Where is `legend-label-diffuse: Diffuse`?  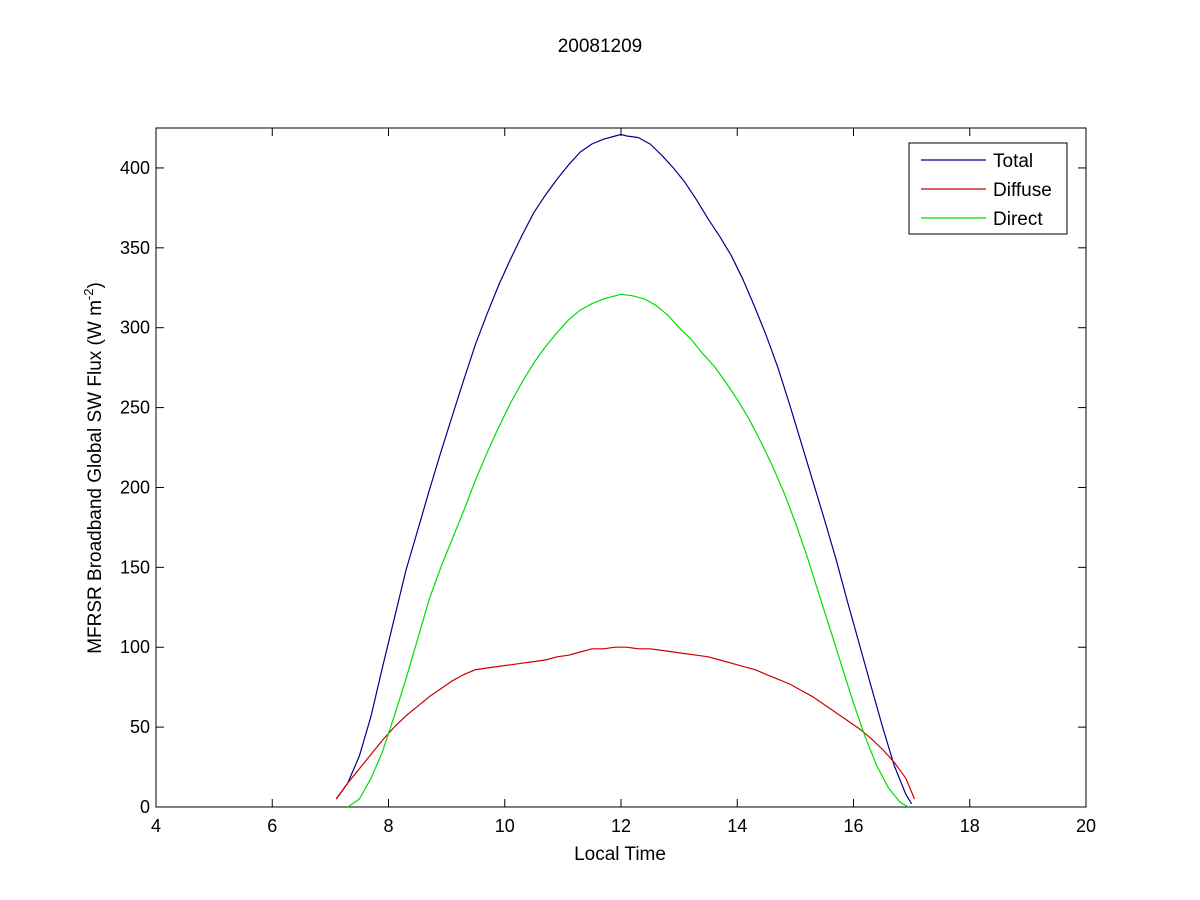 legend-label-diffuse: Diffuse is located at coordinates (1022, 190).